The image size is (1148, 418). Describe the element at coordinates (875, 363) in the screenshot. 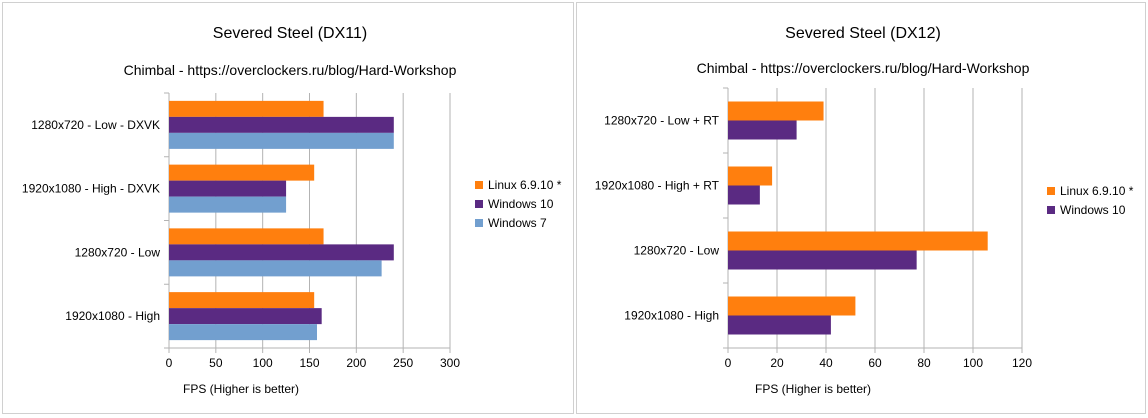

I see `x-tick-label: 60` at that location.